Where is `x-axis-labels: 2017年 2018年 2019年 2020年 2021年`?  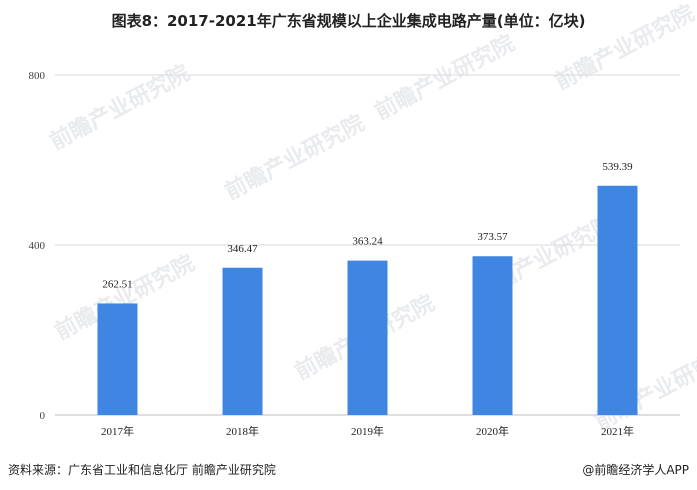 x-axis-labels: 2017年 2018年 2019年 2020年 2021年 is located at coordinates (367, 431).